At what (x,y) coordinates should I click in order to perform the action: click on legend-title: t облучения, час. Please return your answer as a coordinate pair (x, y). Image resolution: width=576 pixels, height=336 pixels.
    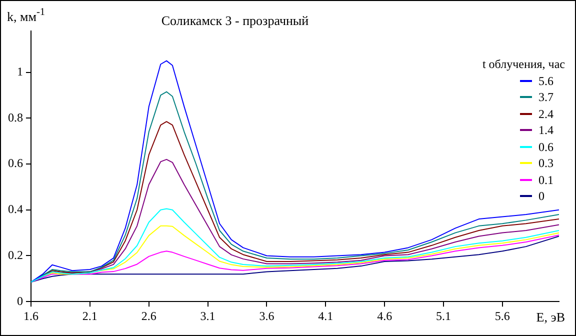
    Looking at the image, I should click on (523, 64).